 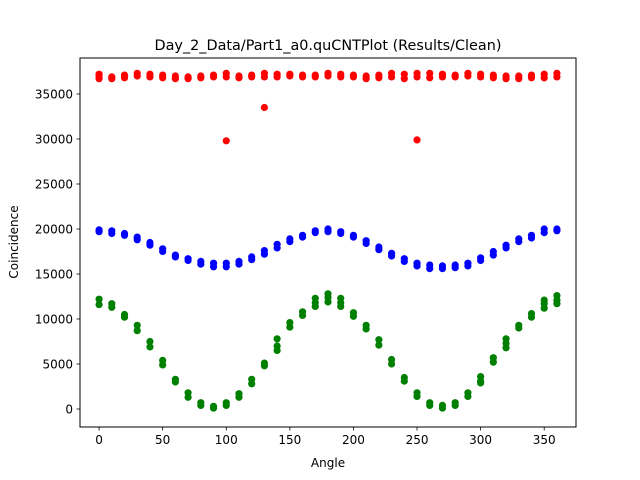 What do you see at coordinates (162, 440) in the screenshot?
I see `x-tick-label: 50` at bounding box center [162, 440].